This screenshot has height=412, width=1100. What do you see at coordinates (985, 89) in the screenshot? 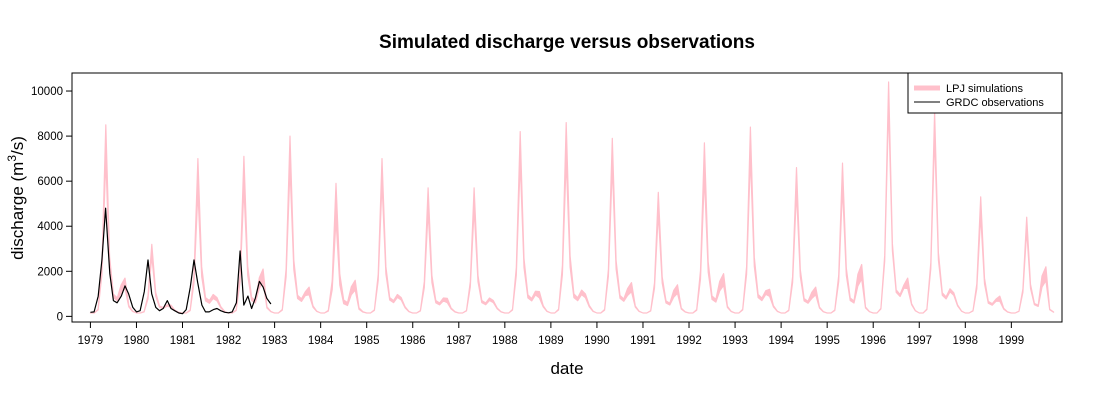
I see `legend-label-lpj: LPJ simulations` at bounding box center [985, 89].